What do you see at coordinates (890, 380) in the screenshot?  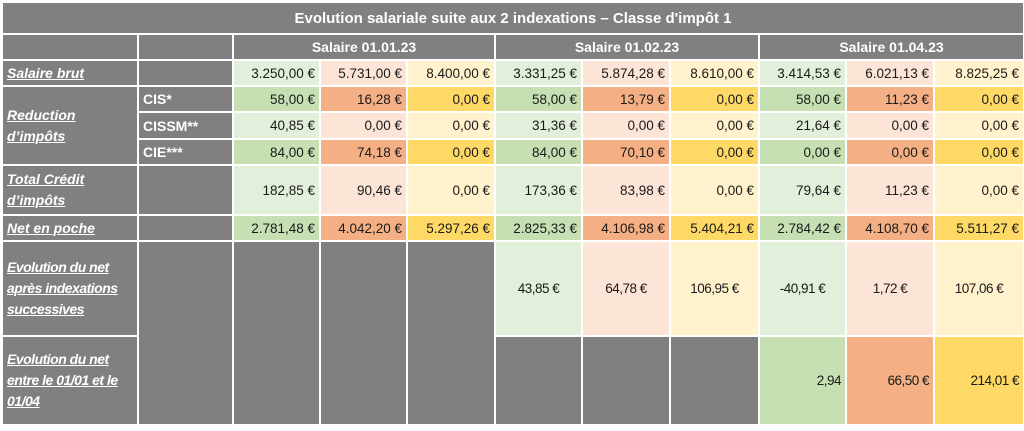 I see `value-cell: 66,50 €` at bounding box center [890, 380].